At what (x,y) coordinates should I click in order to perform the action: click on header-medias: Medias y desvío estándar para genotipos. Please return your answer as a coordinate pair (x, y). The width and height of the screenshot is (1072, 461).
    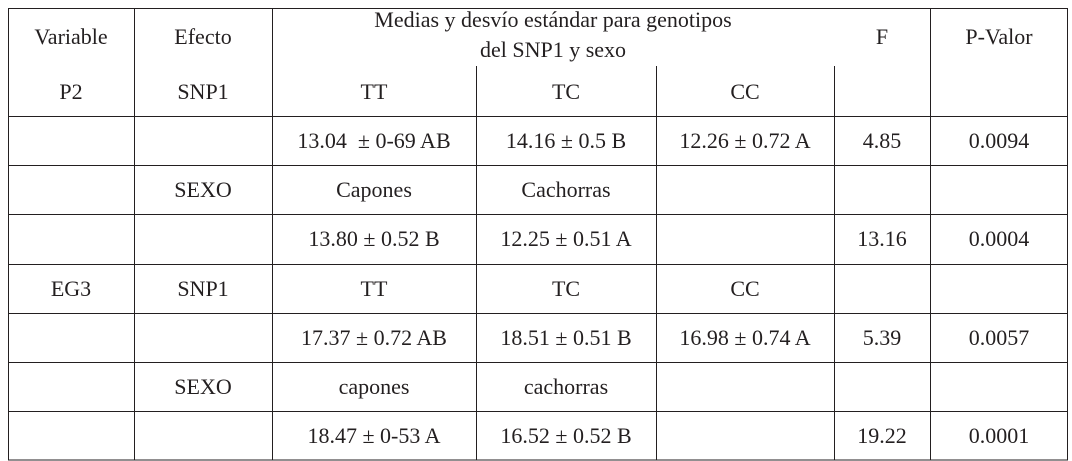
    Looking at the image, I should click on (553, 19).